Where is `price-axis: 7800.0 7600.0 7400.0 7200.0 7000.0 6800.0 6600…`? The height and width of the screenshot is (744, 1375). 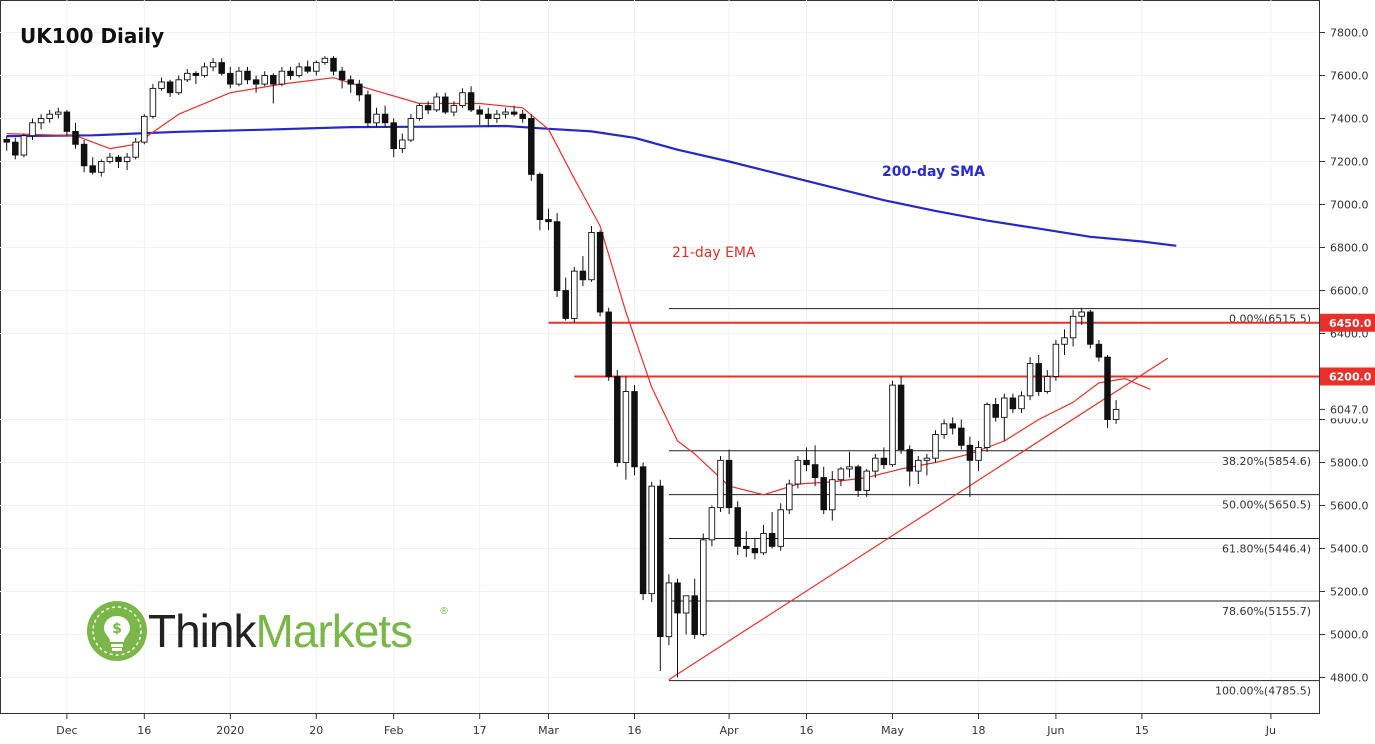 price-axis: 7800.0 7600.0 7400.0 7200.0 7000.0 6800.0 6600… is located at coordinates (1347, 356).